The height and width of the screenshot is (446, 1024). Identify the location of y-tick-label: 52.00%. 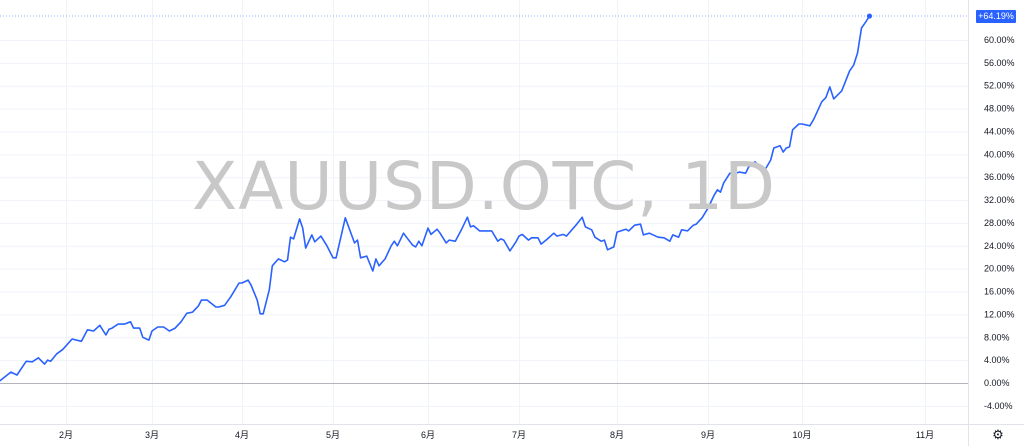
(999, 86).